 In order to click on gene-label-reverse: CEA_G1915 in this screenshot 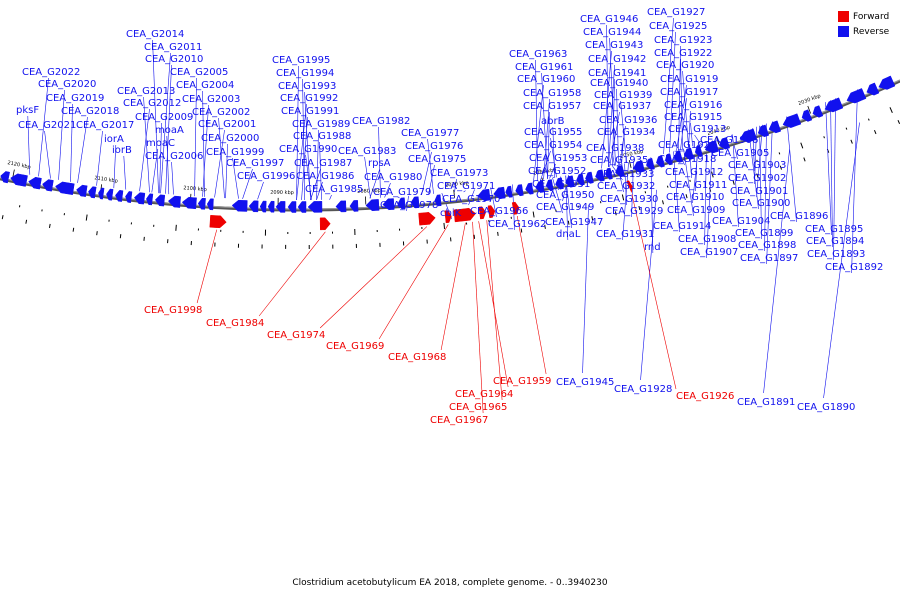, I will do `click(693, 117)`.